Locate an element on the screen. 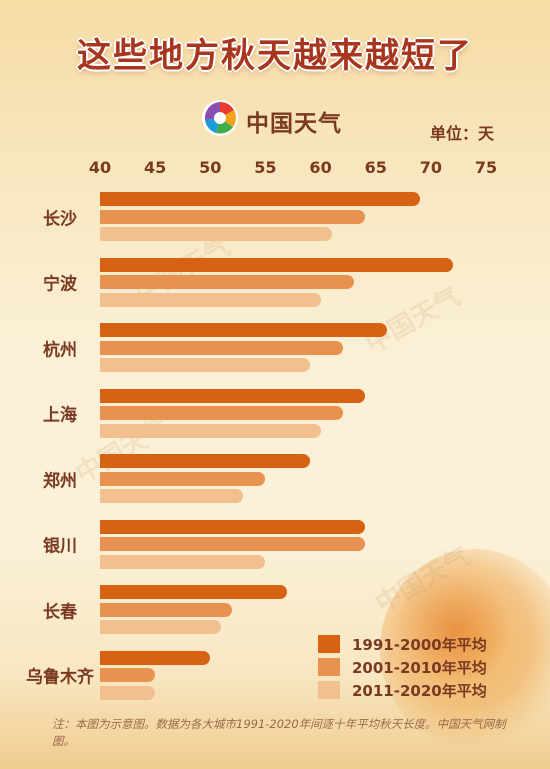 The width and height of the screenshot is (550, 769). category-label: 长沙 is located at coordinates (60, 216).